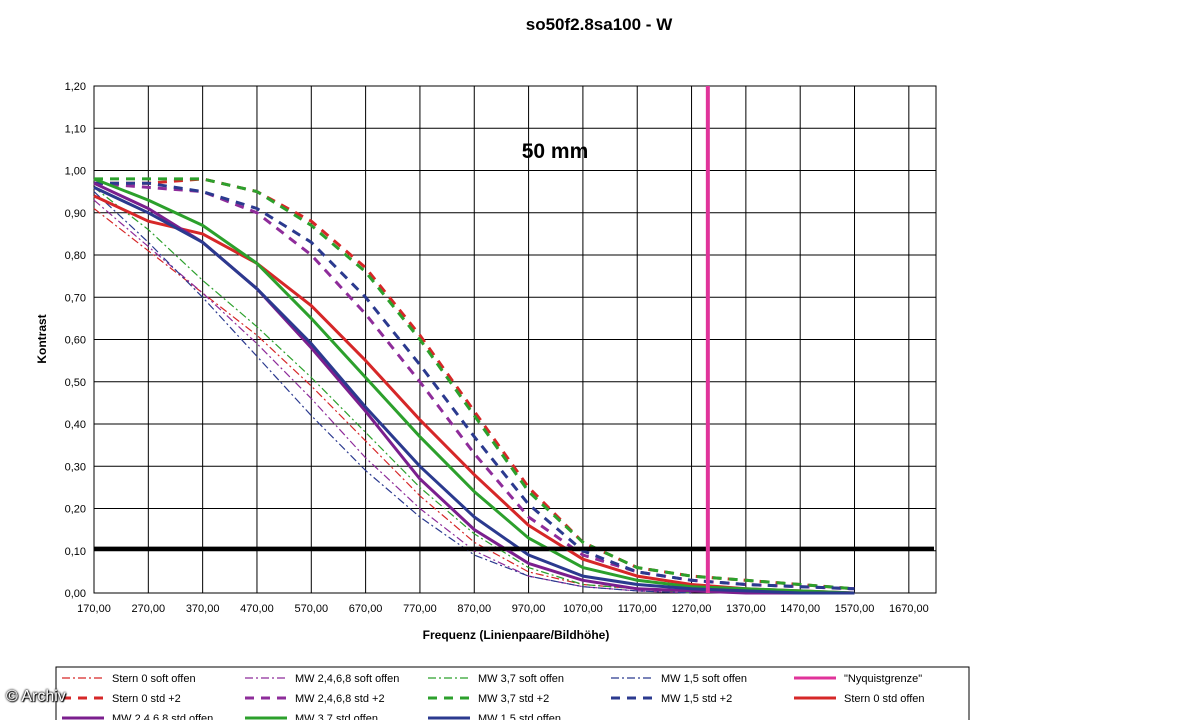 Image resolution: width=1199 pixels, height=725 pixels. Describe the element at coordinates (203, 609) in the screenshot. I see `x-tick-label: 370,00` at that location.